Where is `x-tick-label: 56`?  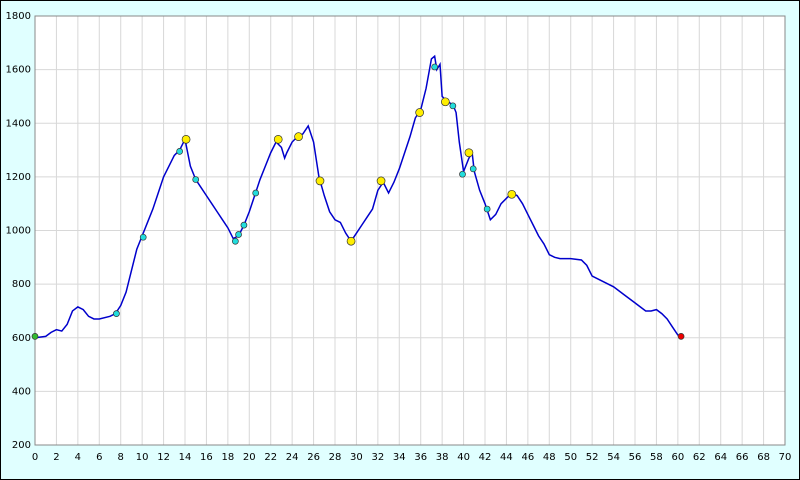
x-tick-label: 56 is located at coordinates (635, 457).